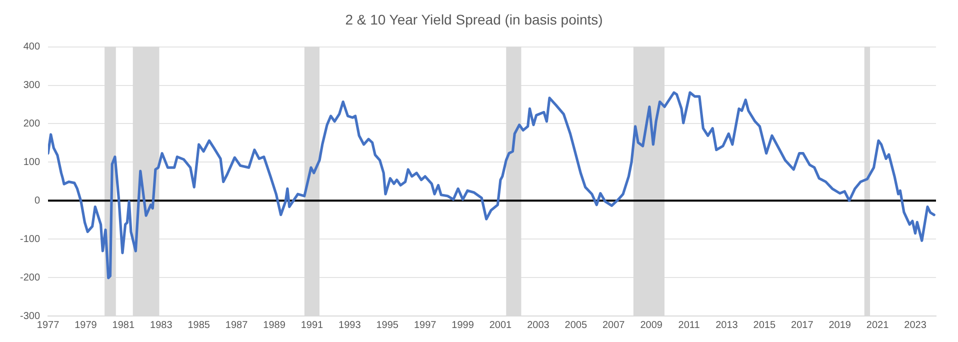 This screenshot has width=958, height=342. I want to click on x-tick-label: 2007, so click(614, 325).